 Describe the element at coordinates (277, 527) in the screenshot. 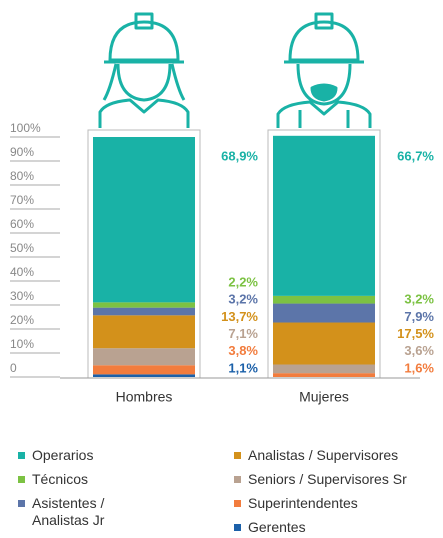

I see `legend-label: Gerentes` at that location.